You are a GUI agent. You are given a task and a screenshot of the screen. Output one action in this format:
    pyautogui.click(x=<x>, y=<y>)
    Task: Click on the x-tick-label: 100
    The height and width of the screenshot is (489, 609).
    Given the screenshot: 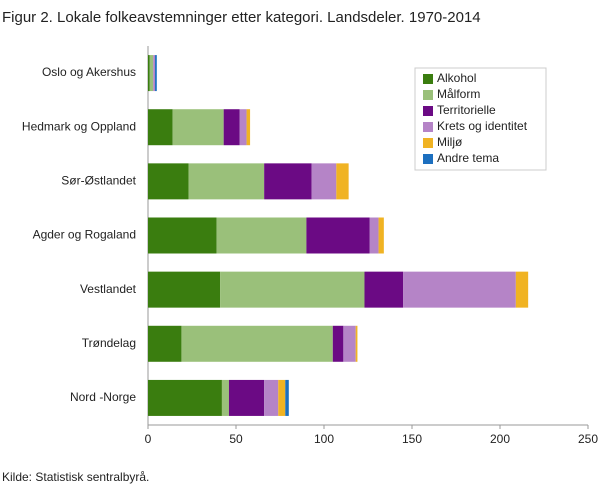 What is the action you would take?
    pyautogui.click(x=324, y=439)
    